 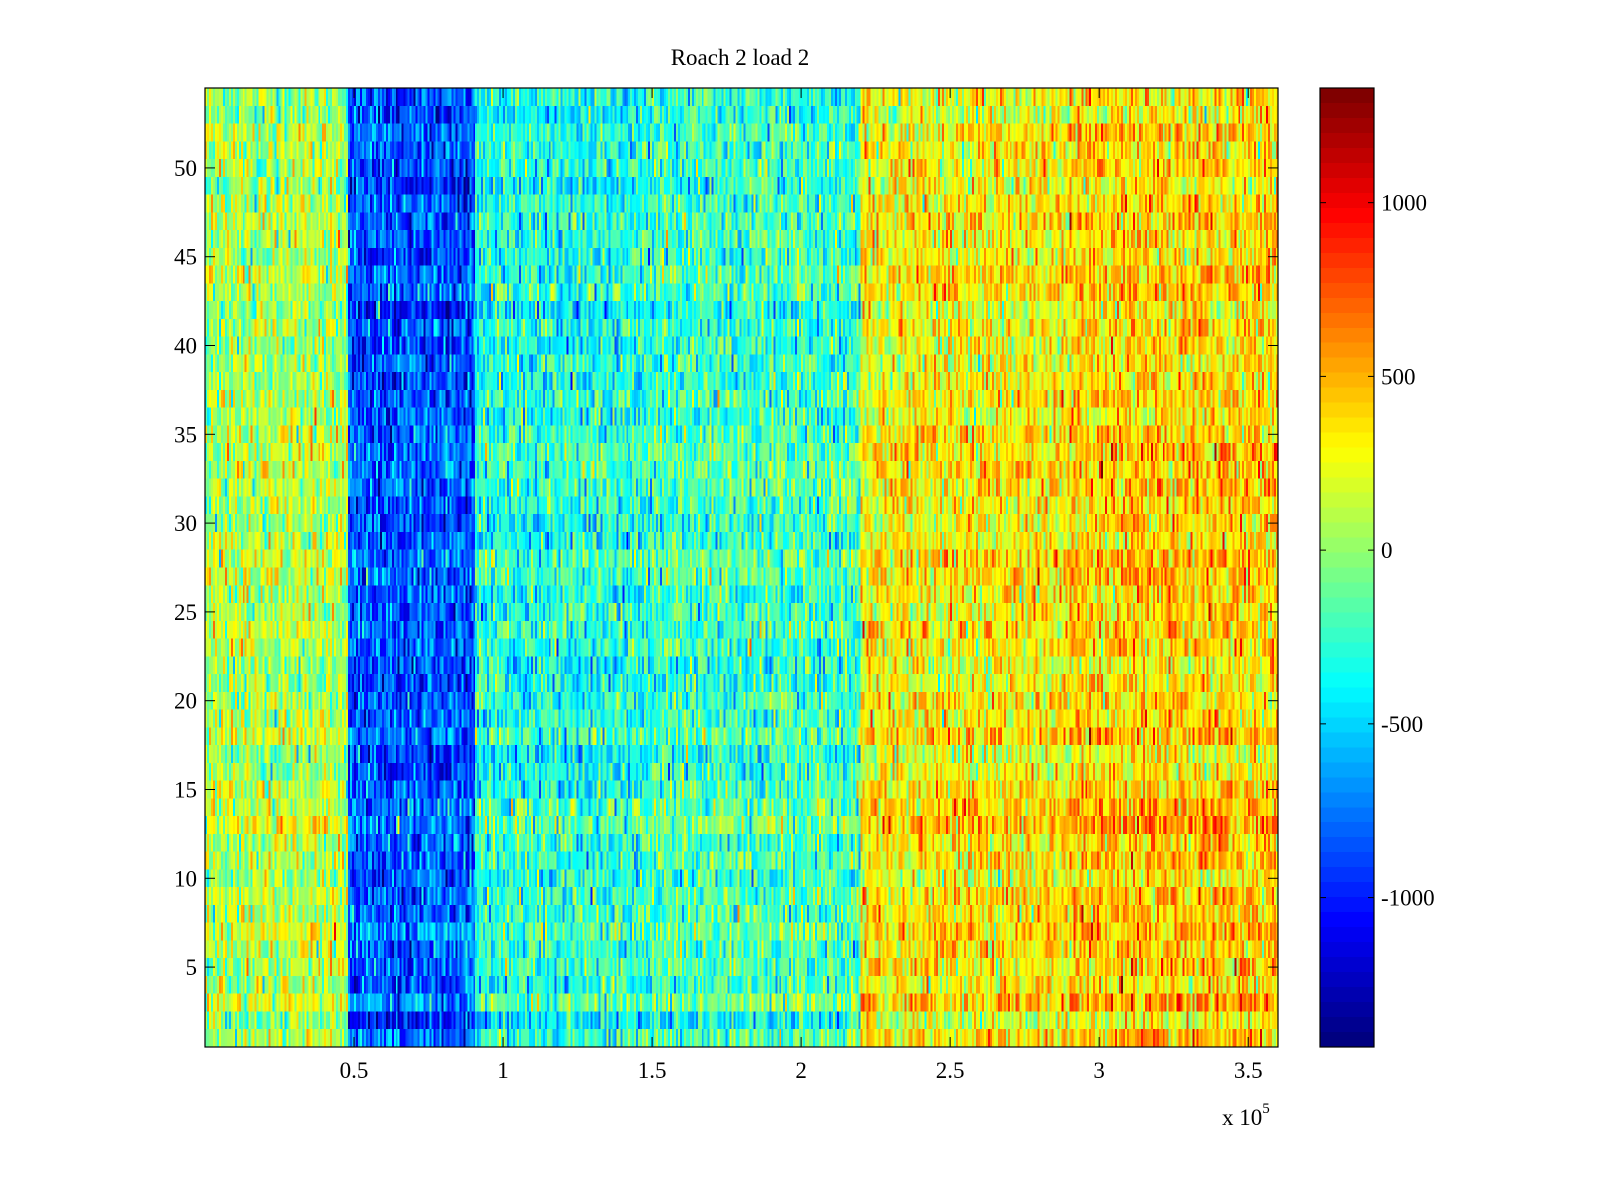 What do you see at coordinates (1099, 1070) in the screenshot?
I see `x-tick-label: 3` at bounding box center [1099, 1070].